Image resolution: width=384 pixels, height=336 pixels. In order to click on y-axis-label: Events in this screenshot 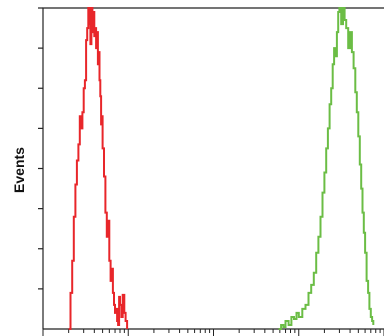, I will do `click(19, 170)`.